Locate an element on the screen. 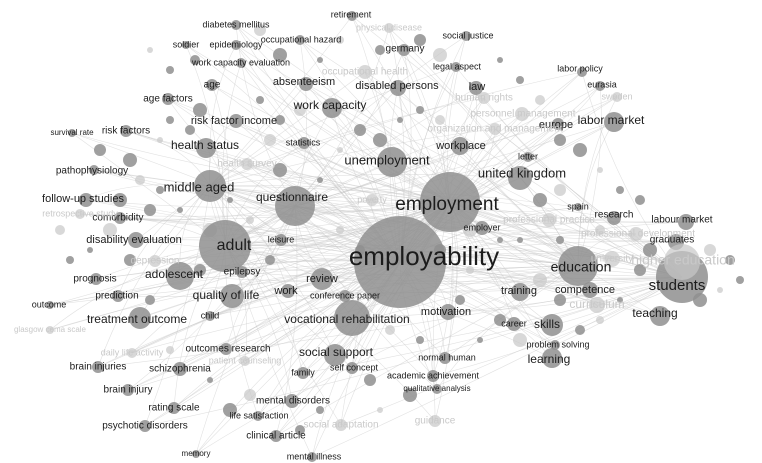 This screenshot has height=463, width=762. label-mental-illness: mental illness is located at coordinates (314, 456).